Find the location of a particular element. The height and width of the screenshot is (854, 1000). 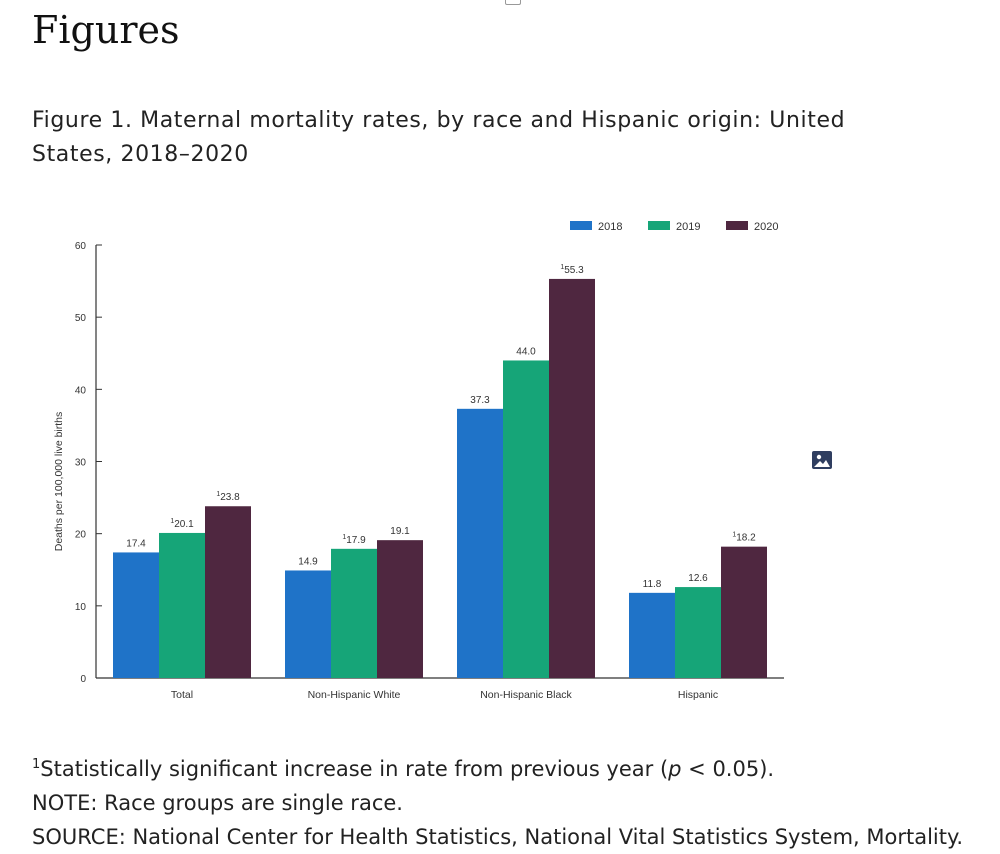

y-tick-label: 30 is located at coordinates (81, 463).